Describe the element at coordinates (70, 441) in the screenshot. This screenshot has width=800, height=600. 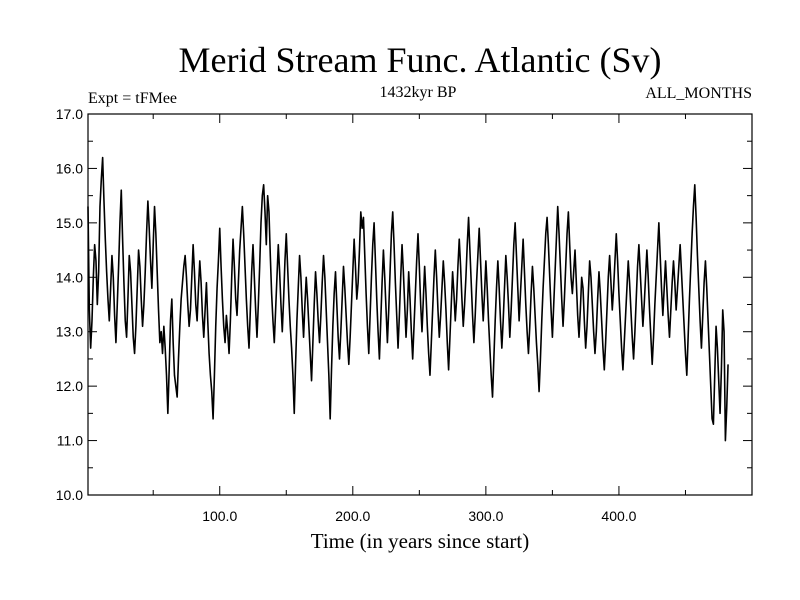
I see `y-tick-label: 11.0` at that location.